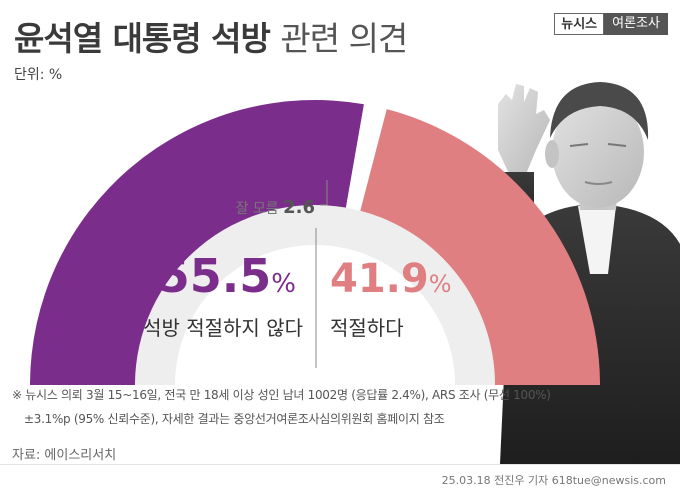 The width and height of the screenshot is (680, 502). Describe the element at coordinates (636, 24) in the screenshot. I see `brand-right: 여론조사` at that location.